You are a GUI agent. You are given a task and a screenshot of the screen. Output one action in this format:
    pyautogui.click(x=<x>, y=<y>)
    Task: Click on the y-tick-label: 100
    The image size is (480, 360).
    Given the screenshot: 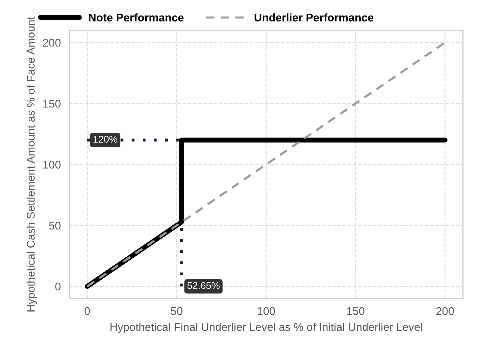 What is the action you would take?
    pyautogui.click(x=52, y=164)
    